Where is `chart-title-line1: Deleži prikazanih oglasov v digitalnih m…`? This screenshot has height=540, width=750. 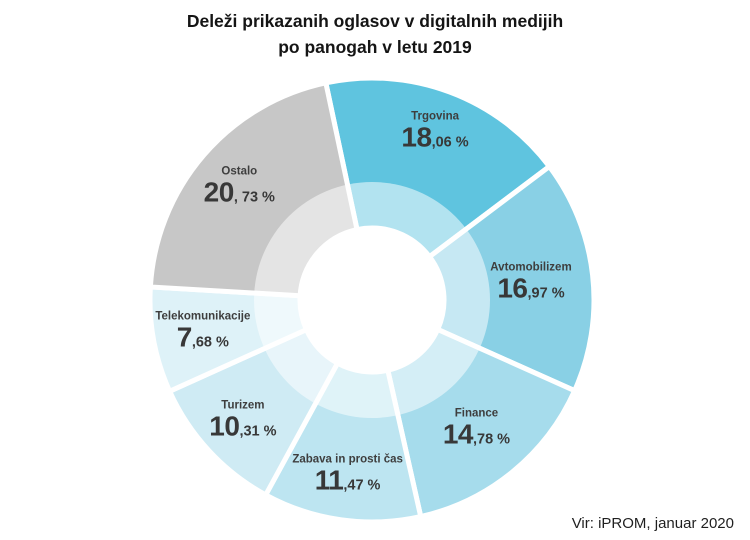 chart-title-line1: Deleži prikazanih oglasov v digitalnih m… is located at coordinates (375, 21).